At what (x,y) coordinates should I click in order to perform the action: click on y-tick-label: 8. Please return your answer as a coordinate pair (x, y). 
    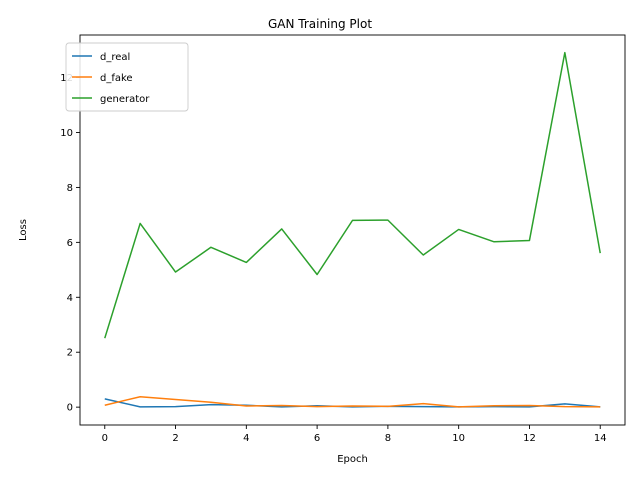
    Looking at the image, I should click on (70, 188).